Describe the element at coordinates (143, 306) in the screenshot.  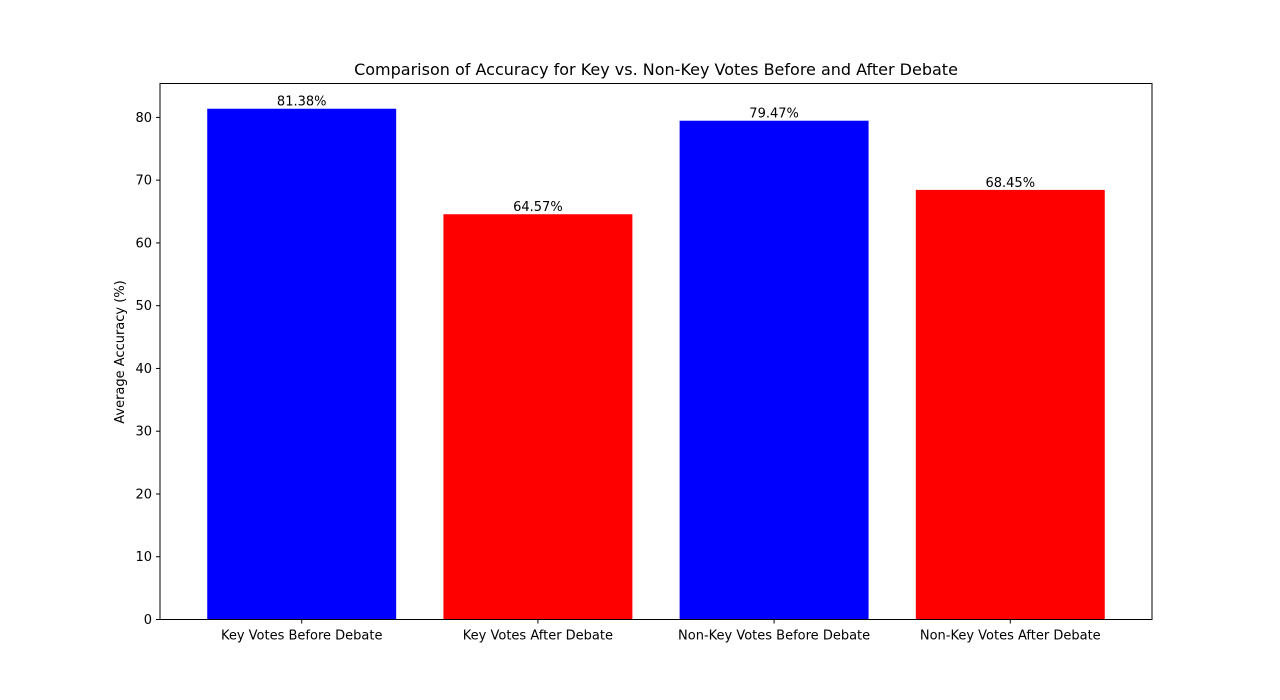
I see `y-tick-label-50: 50` at that location.